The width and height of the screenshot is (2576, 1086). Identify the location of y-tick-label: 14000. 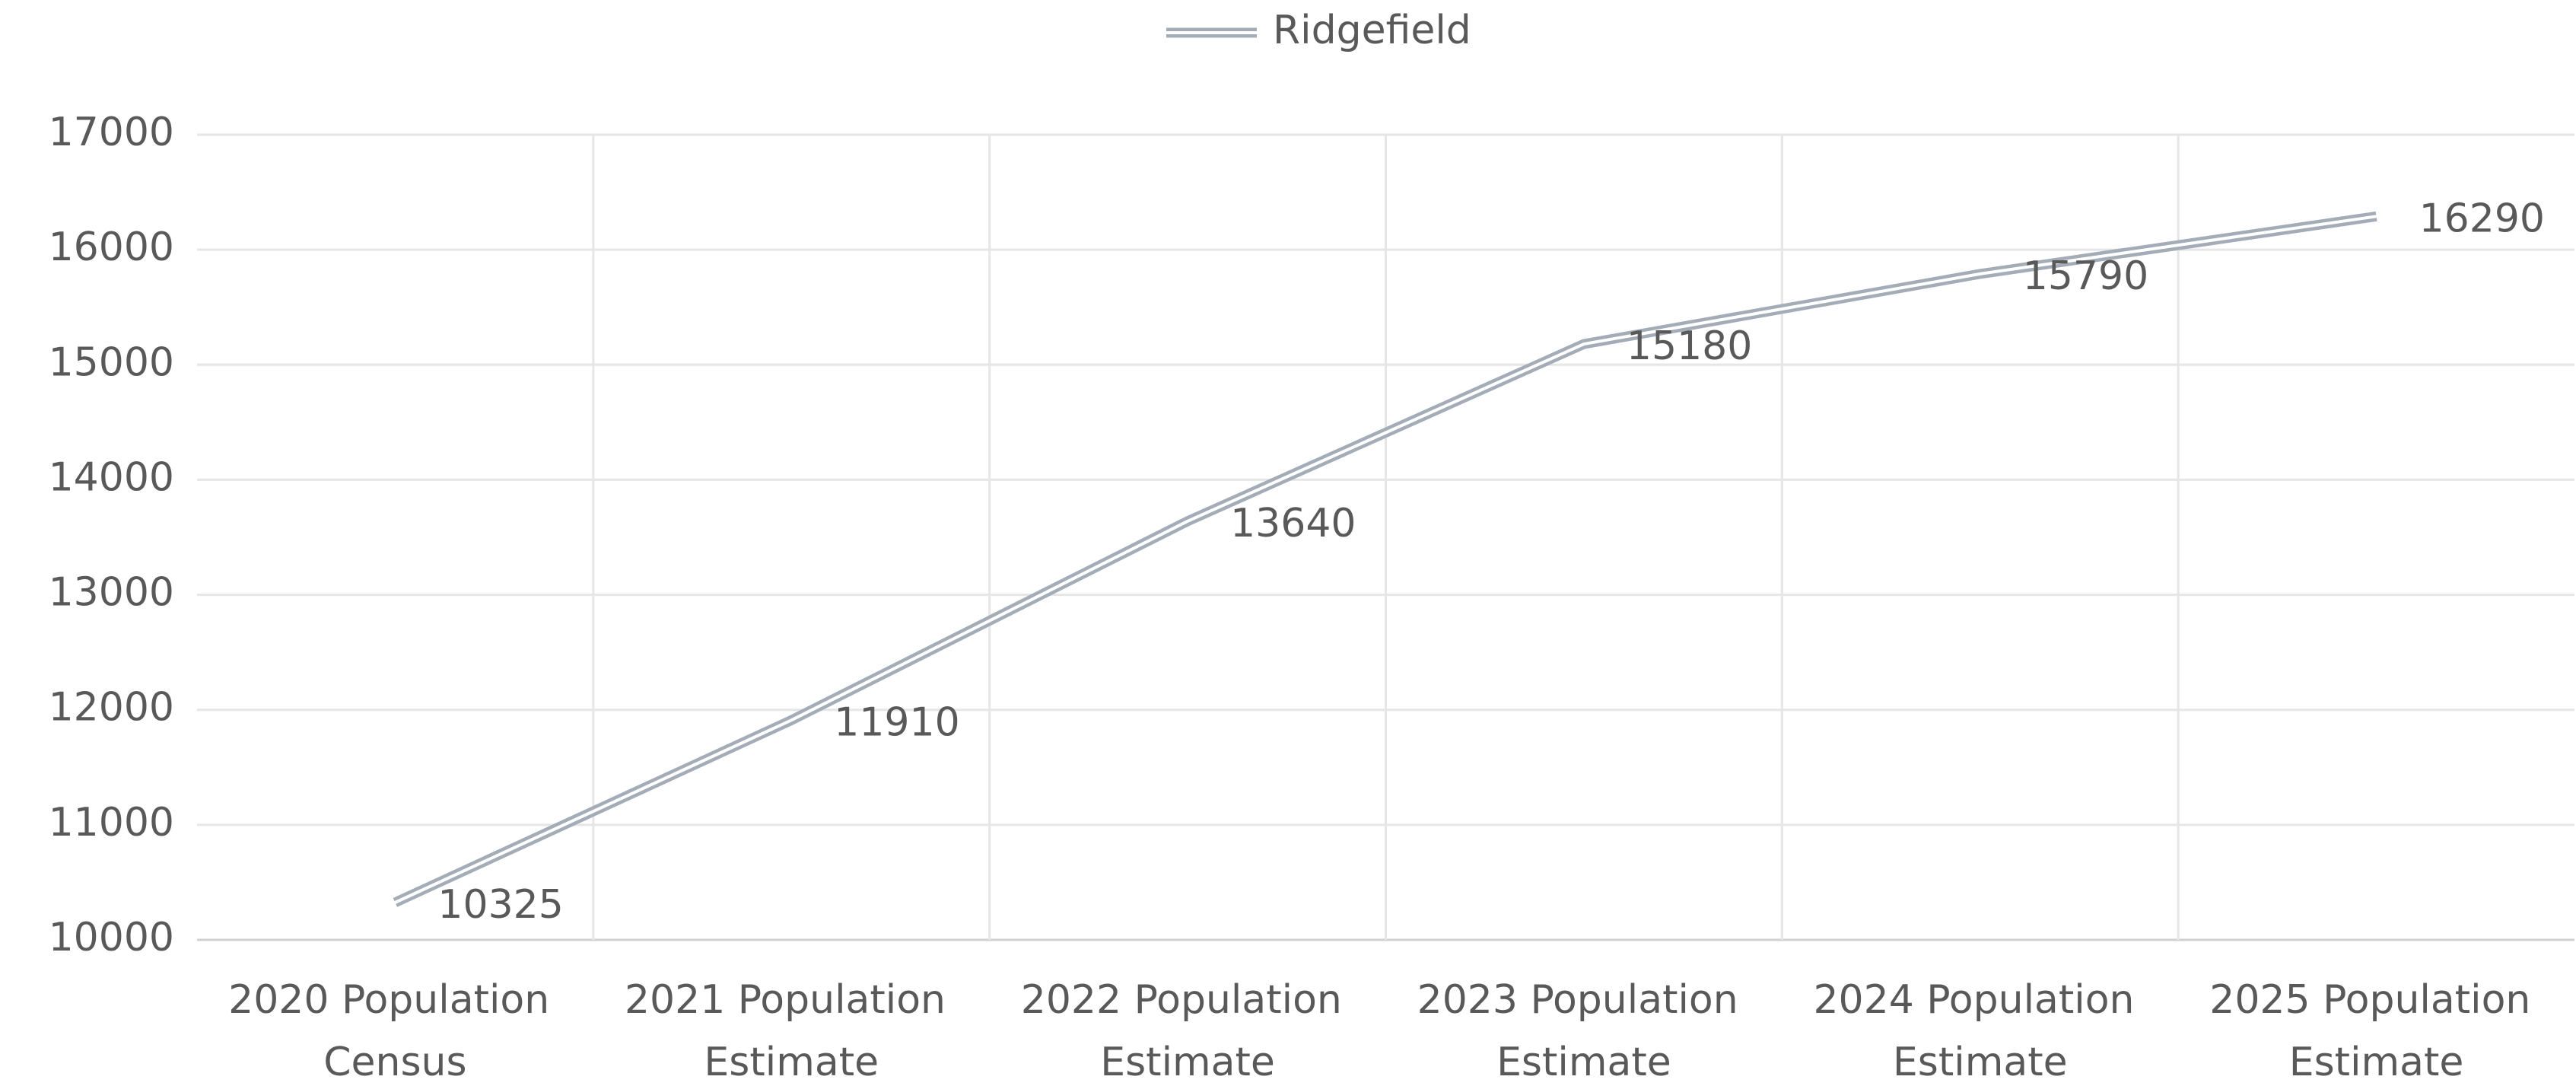
(112, 477).